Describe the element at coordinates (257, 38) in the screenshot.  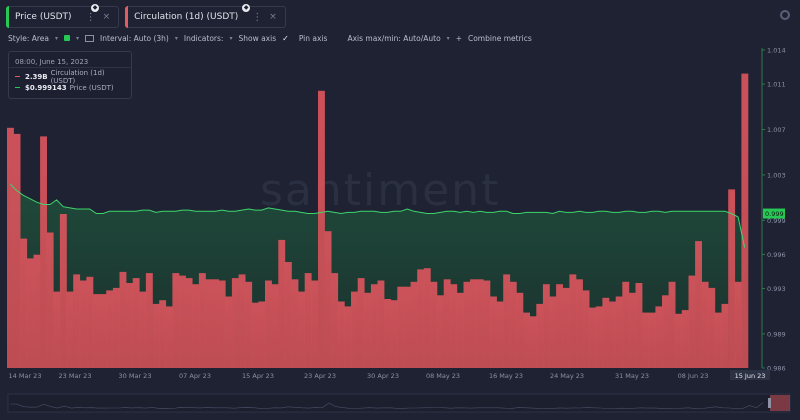
I see `show-axis-toggle: Show axis` at that location.